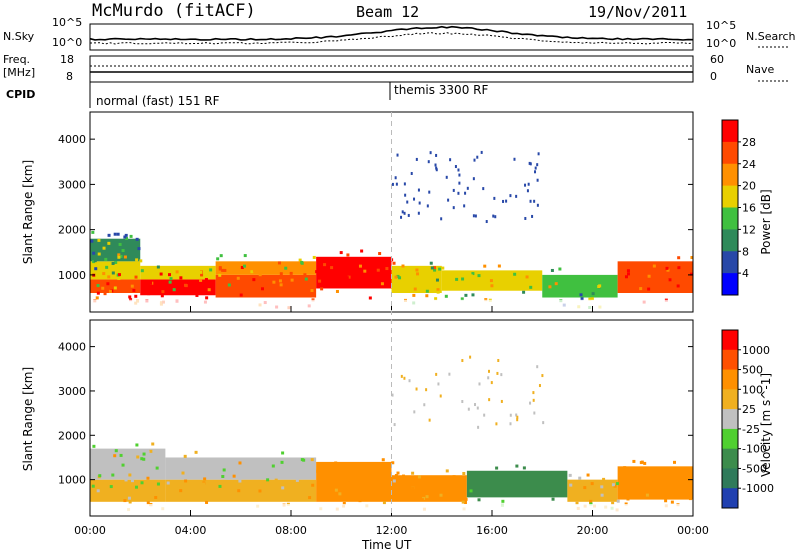 This screenshot has width=800, height=554. Describe the element at coordinates (730, 419) in the screenshot. I see `velocity-colorbar-frame` at that location.